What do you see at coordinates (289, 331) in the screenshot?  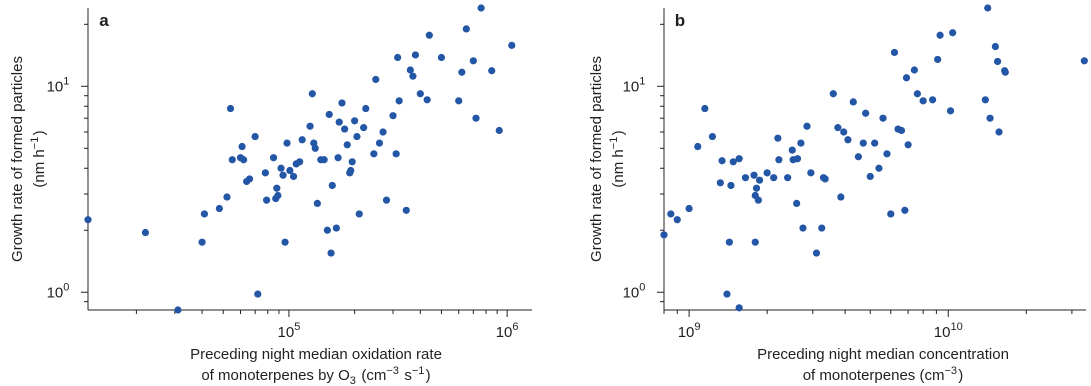 I see `x-tick-label: 10⁵` at bounding box center [289, 331].